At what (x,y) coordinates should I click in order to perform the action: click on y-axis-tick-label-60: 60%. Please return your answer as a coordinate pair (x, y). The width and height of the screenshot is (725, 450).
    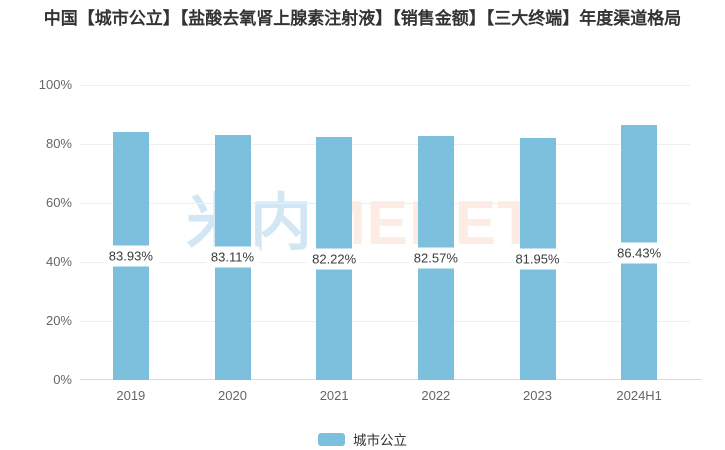
    Looking at the image, I should click on (58, 202).